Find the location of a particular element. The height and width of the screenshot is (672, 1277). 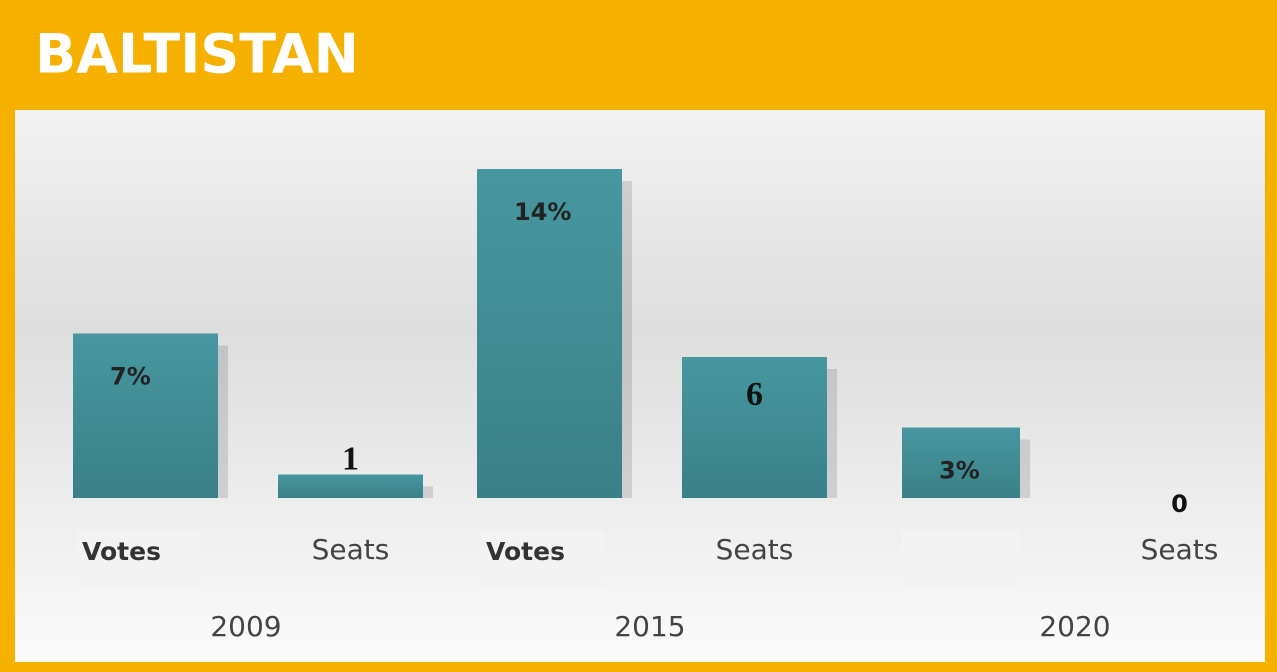

year-label: 2009 is located at coordinates (245, 626).